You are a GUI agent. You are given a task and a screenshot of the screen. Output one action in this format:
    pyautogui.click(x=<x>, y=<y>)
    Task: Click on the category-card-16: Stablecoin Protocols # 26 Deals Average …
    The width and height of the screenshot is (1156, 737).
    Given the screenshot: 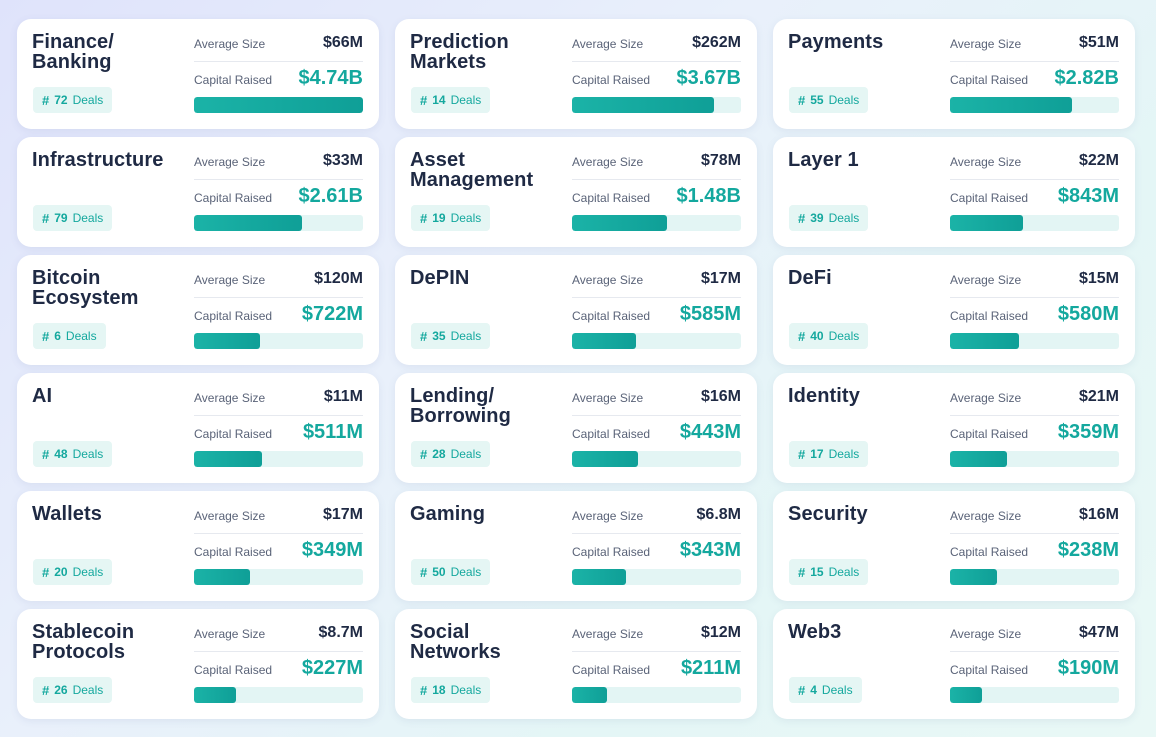 What is the action you would take?
    pyautogui.click(x=198, y=664)
    